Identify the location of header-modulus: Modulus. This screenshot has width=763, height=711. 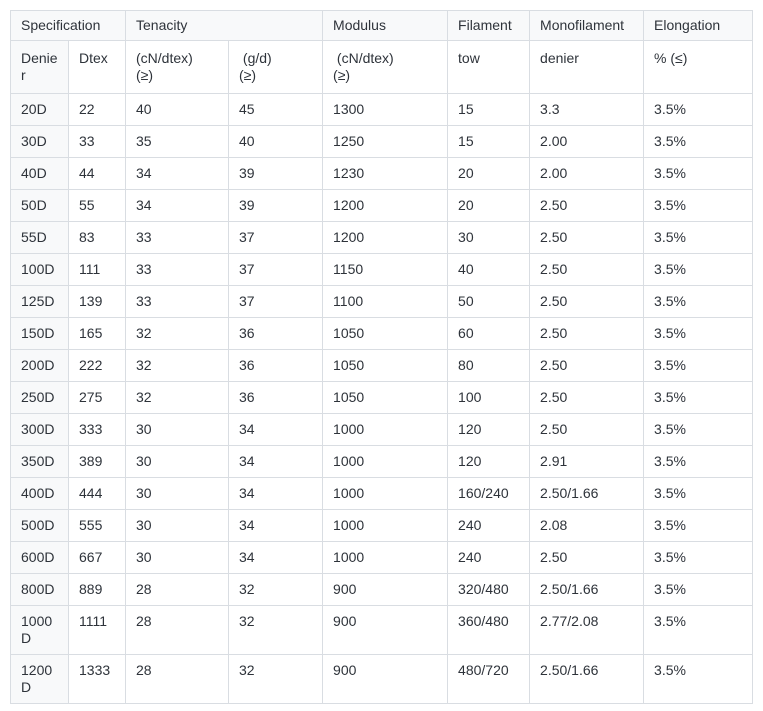
(385, 25).